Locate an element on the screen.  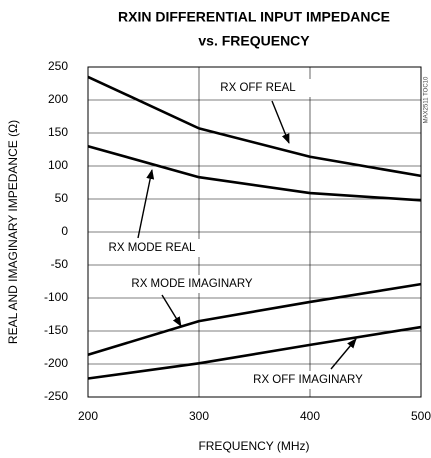
y-axis-label: REAL AND IMAGINARY IMPEDANCE (Ω) is located at coordinates (13, 232).